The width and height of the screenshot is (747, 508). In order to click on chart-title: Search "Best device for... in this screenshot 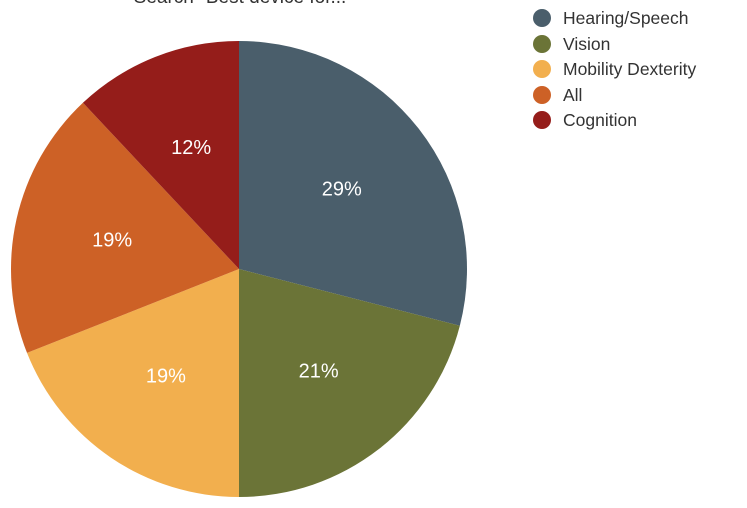, I will do `click(240, 4)`.